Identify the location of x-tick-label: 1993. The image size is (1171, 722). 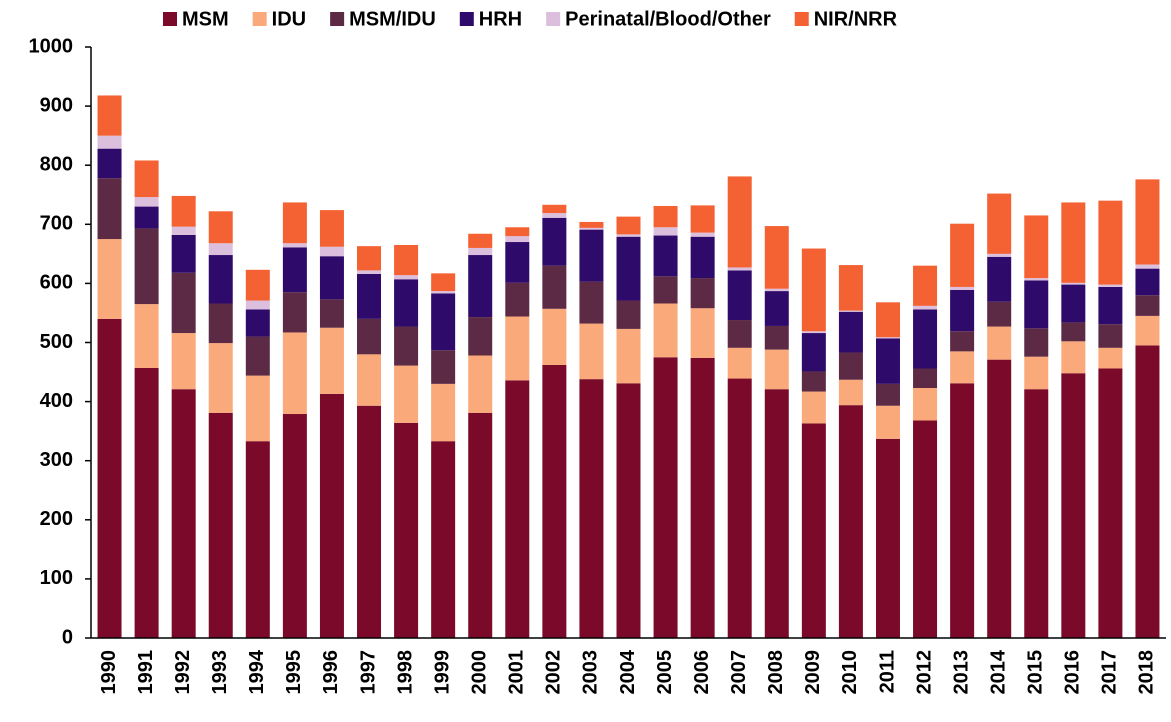
(220, 672).